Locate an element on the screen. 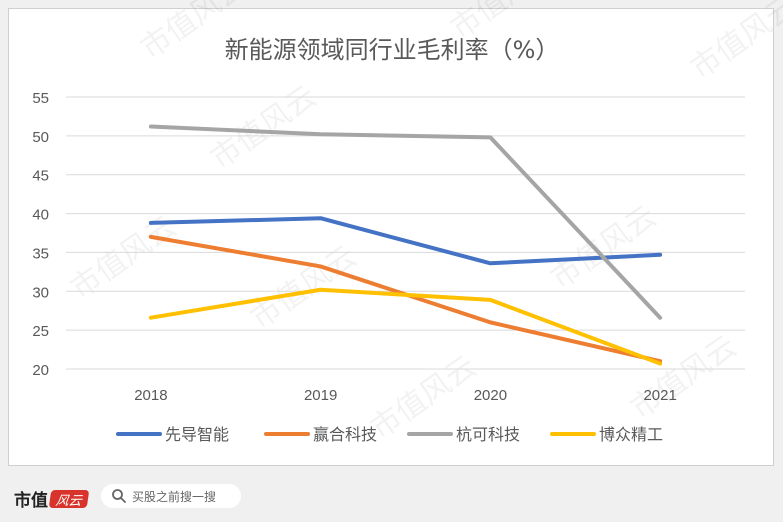  search-icon is located at coordinates (119, 496).